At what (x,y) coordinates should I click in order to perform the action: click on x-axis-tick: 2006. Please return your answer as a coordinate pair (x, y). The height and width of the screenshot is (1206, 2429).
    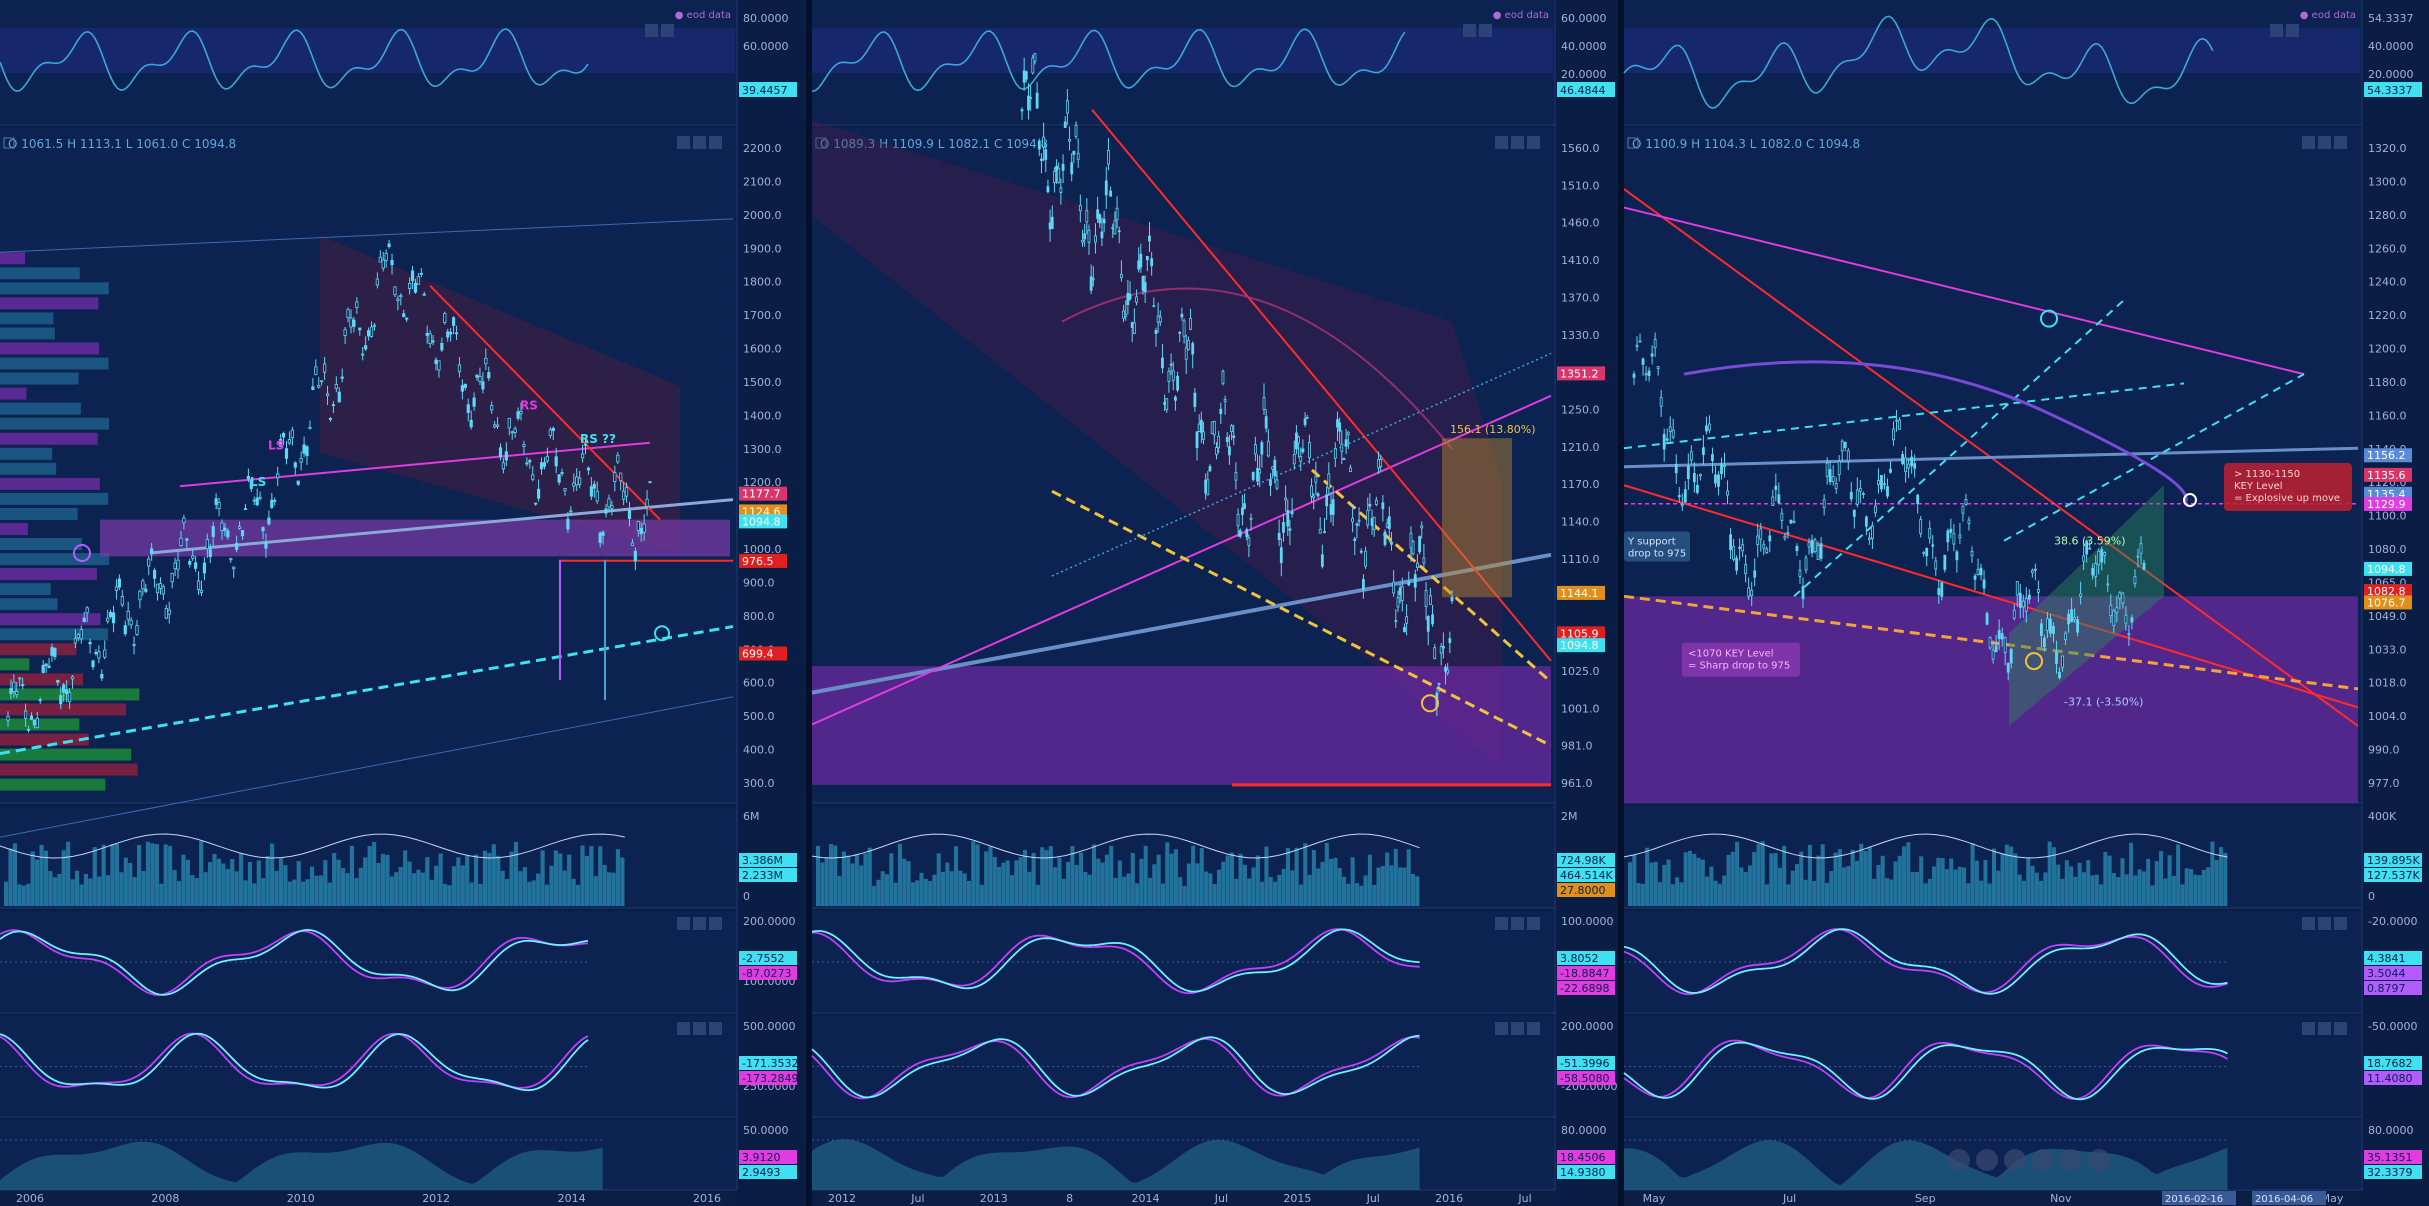
    Looking at the image, I should click on (30, 1198).